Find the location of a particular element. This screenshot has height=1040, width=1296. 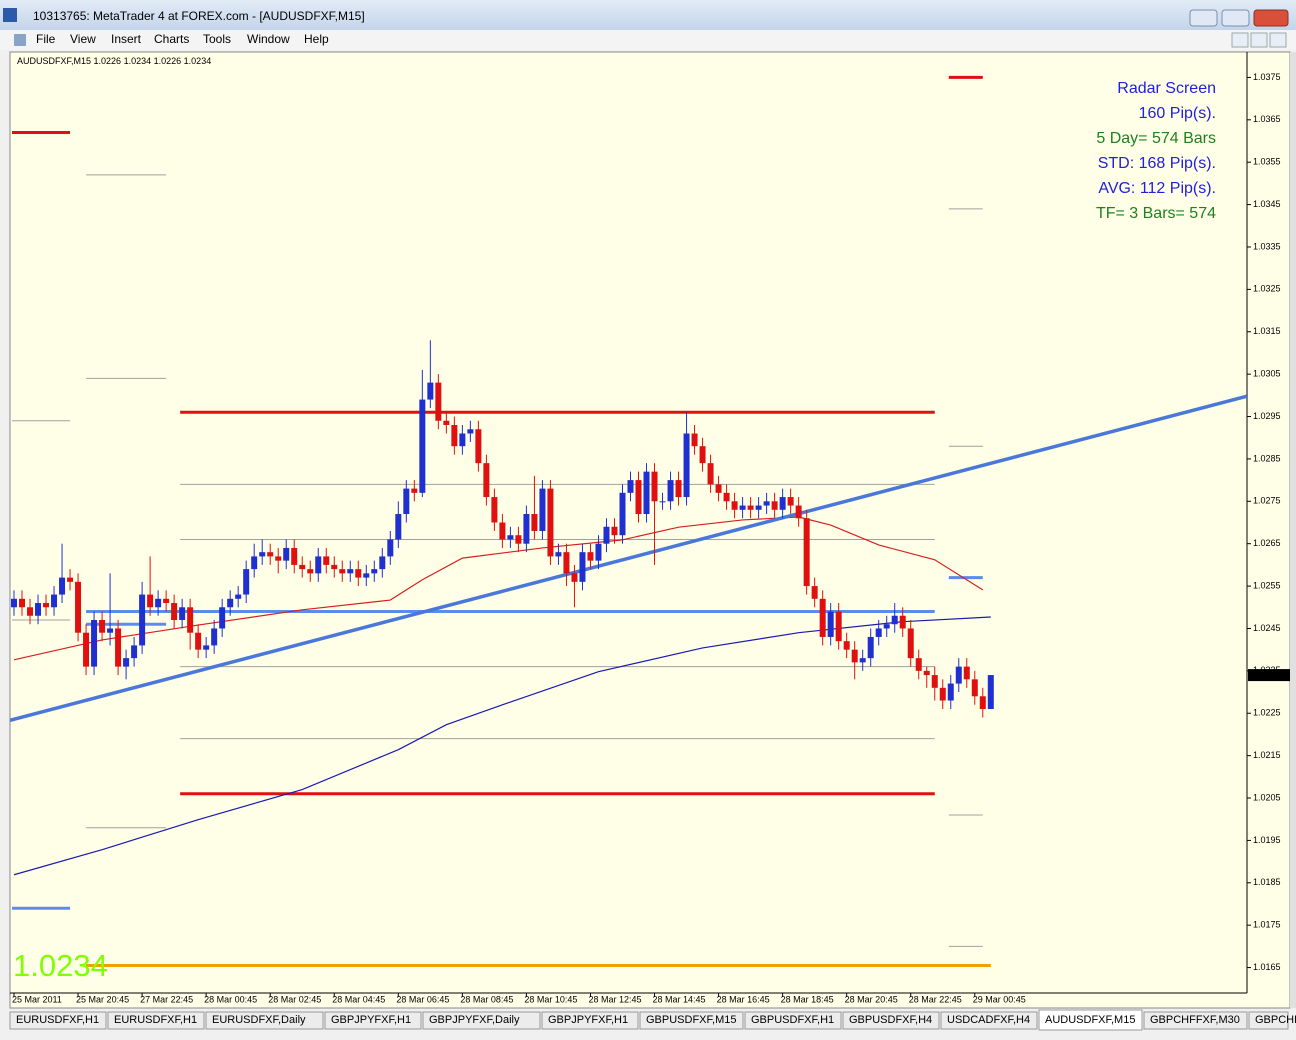

mdi-close is located at coordinates (1278, 40).